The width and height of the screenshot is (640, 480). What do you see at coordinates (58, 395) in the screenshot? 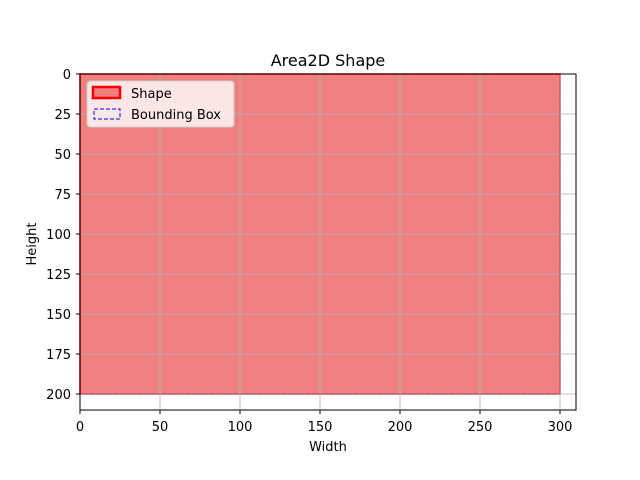
I see `y-tick-label: 200` at bounding box center [58, 395].